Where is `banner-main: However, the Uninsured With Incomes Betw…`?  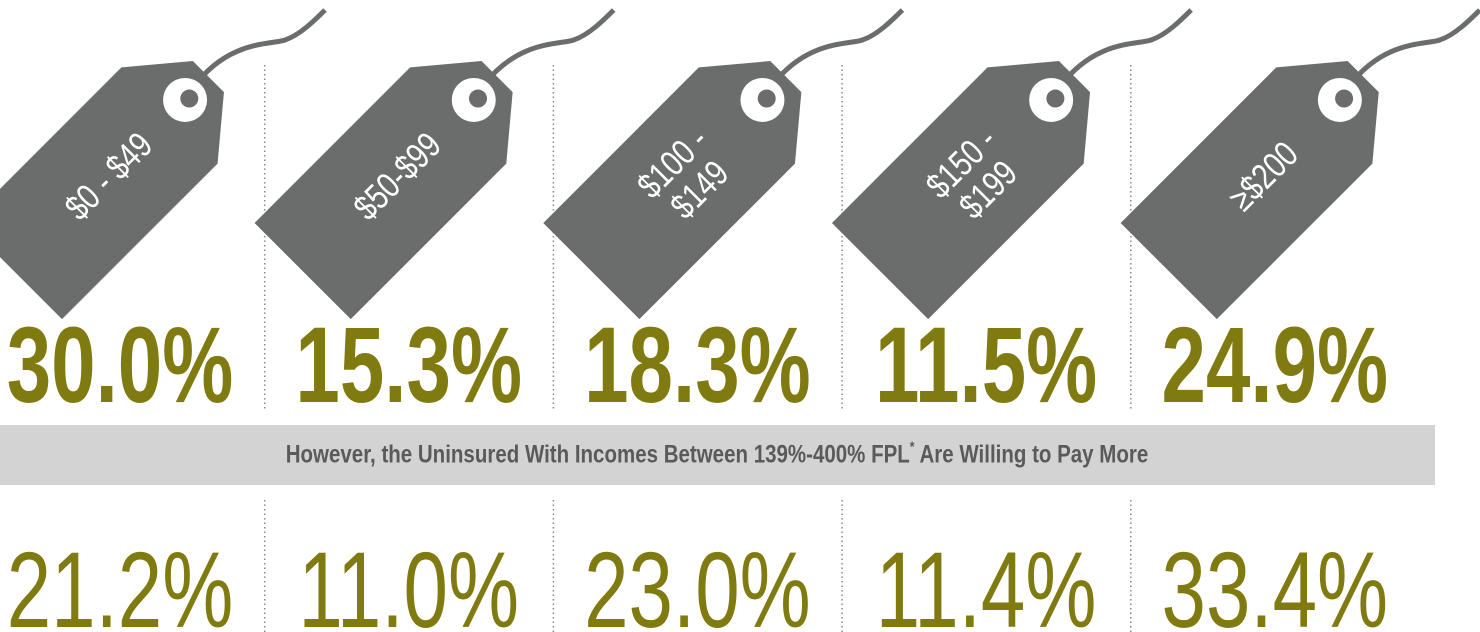 banner-main: However, the Uninsured With Incomes Betw… is located at coordinates (598, 454).